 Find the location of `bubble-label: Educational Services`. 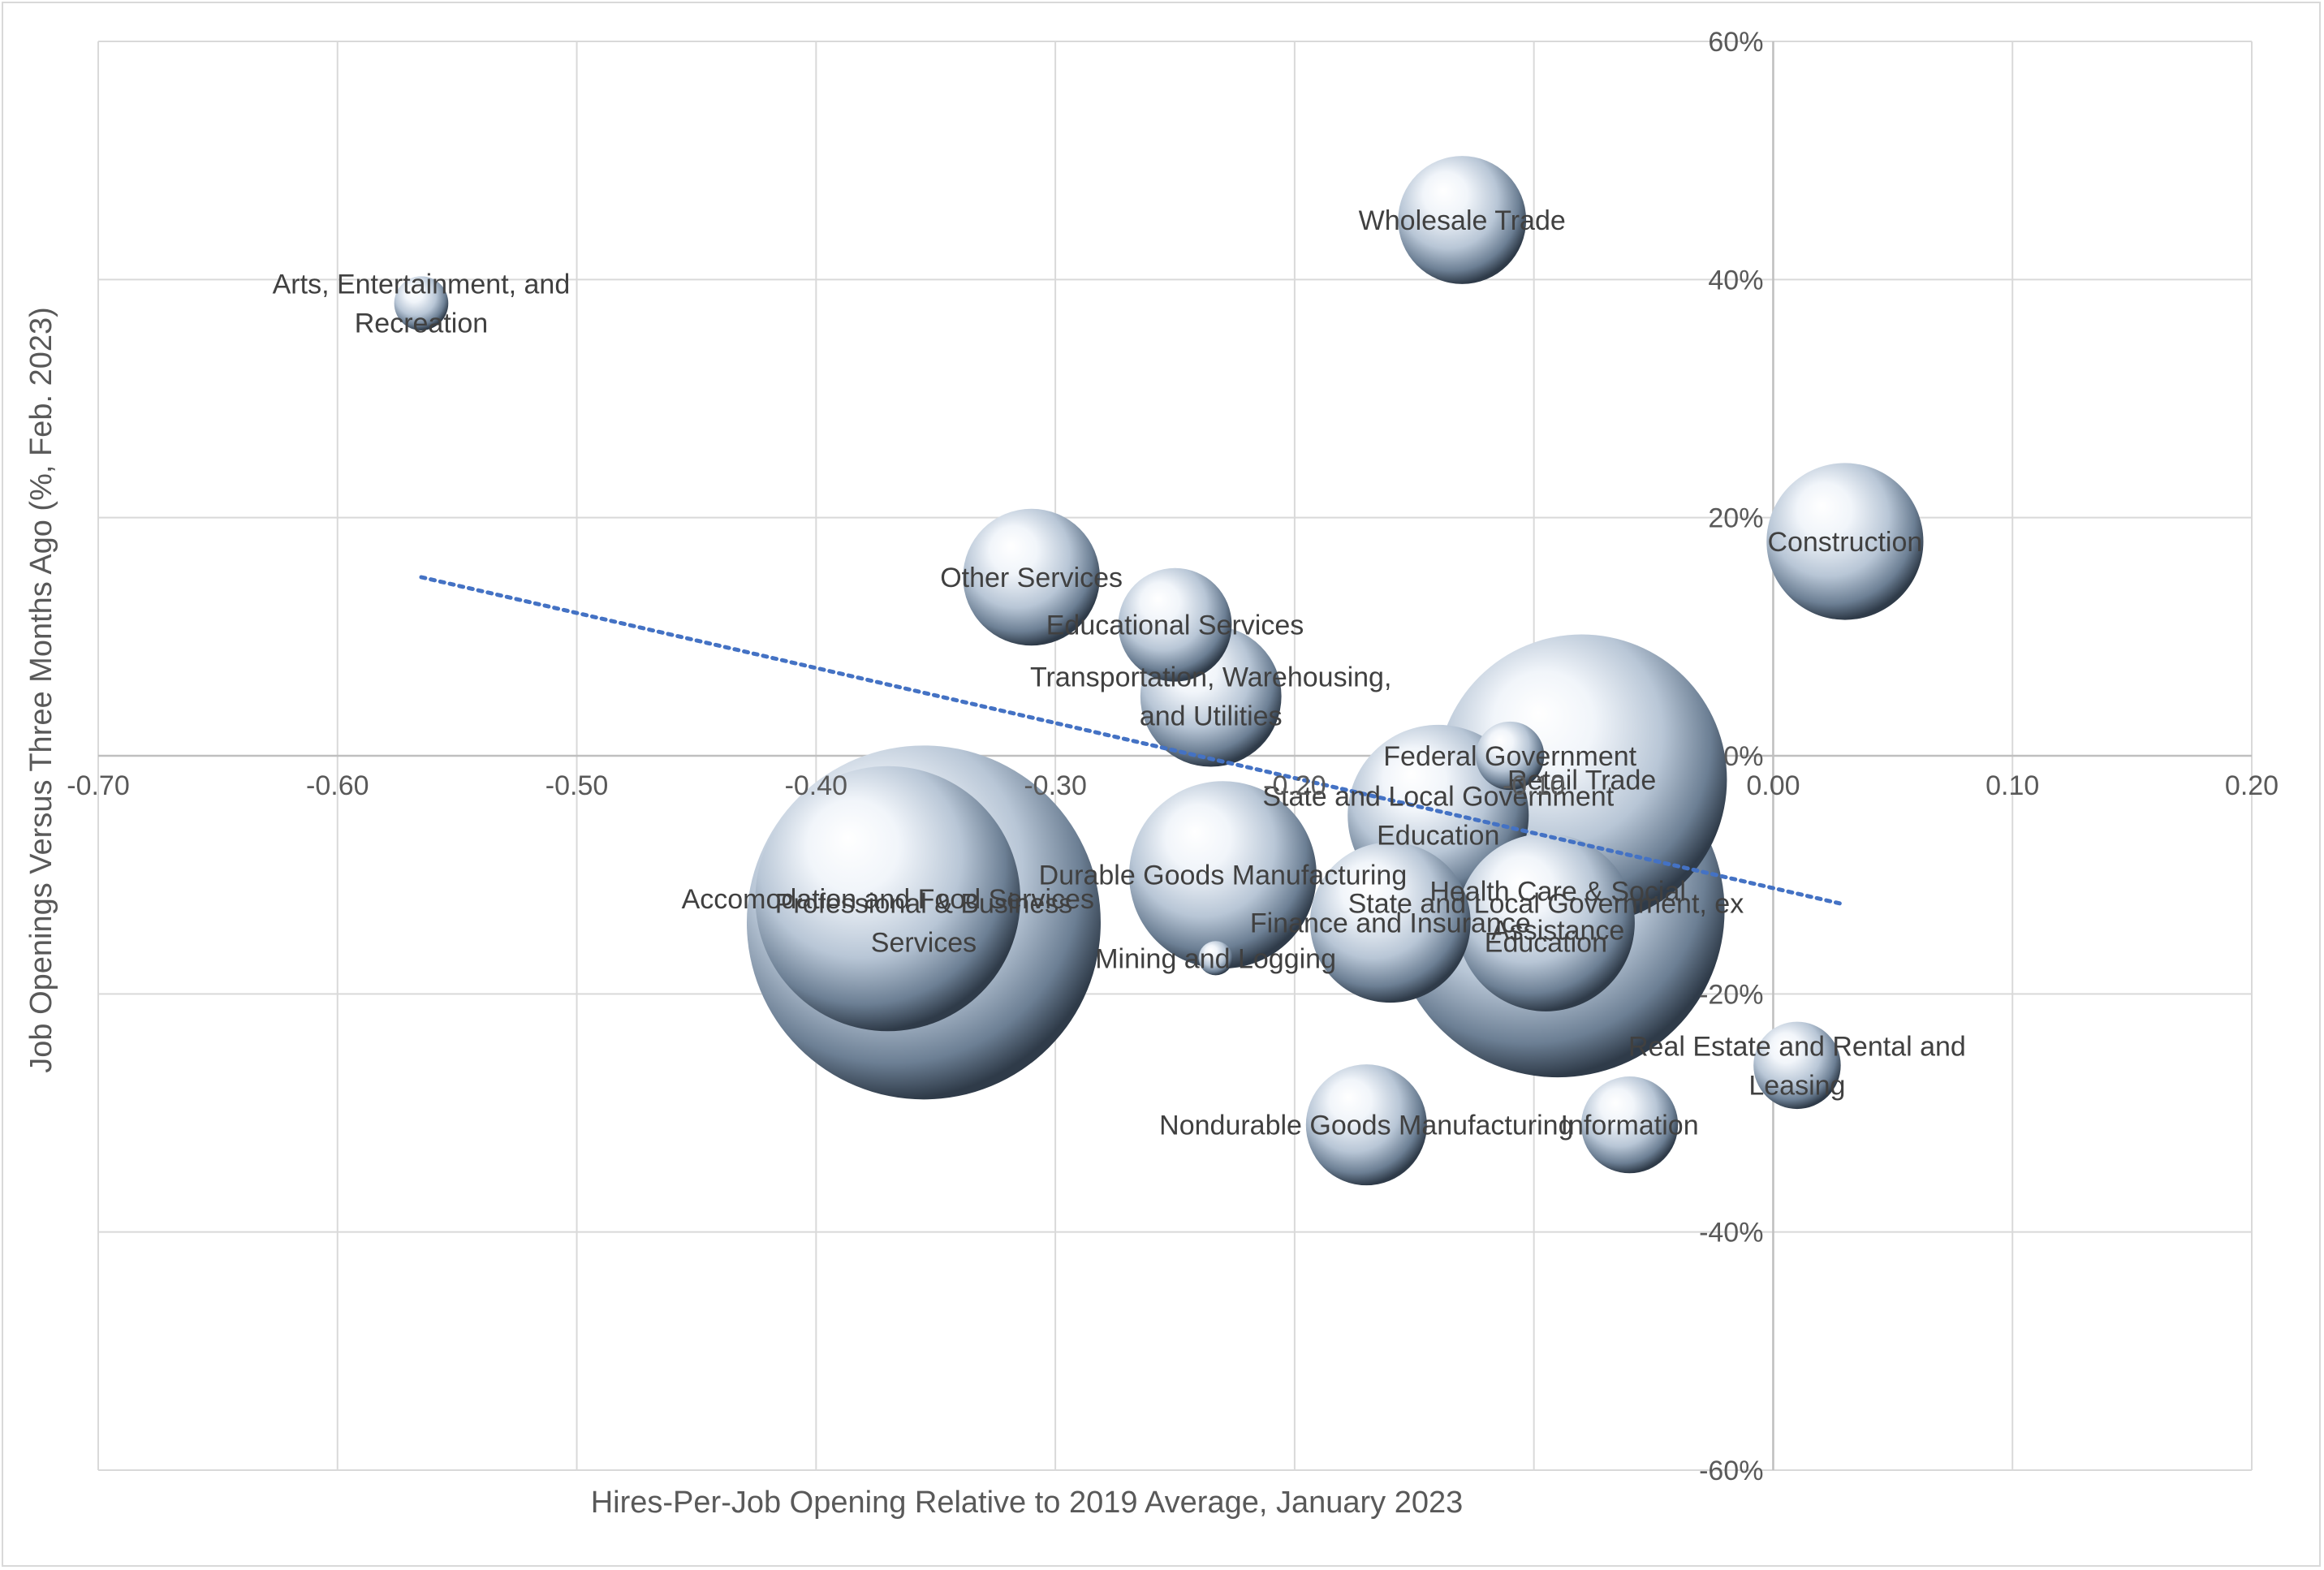

bubble-label: Educational Services is located at coordinates (1175, 625).